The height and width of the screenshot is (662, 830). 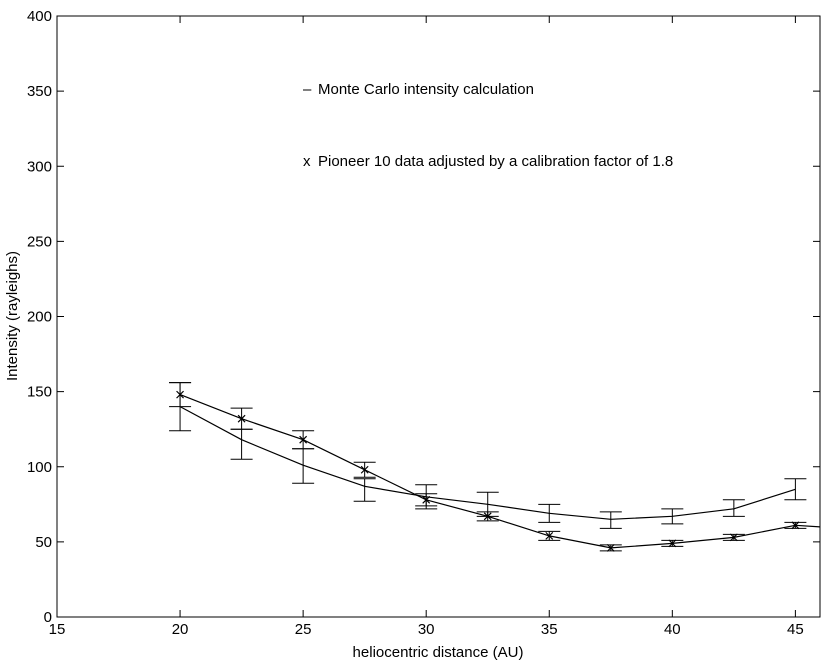 I want to click on x-tick-label: 35, so click(x=549, y=629).